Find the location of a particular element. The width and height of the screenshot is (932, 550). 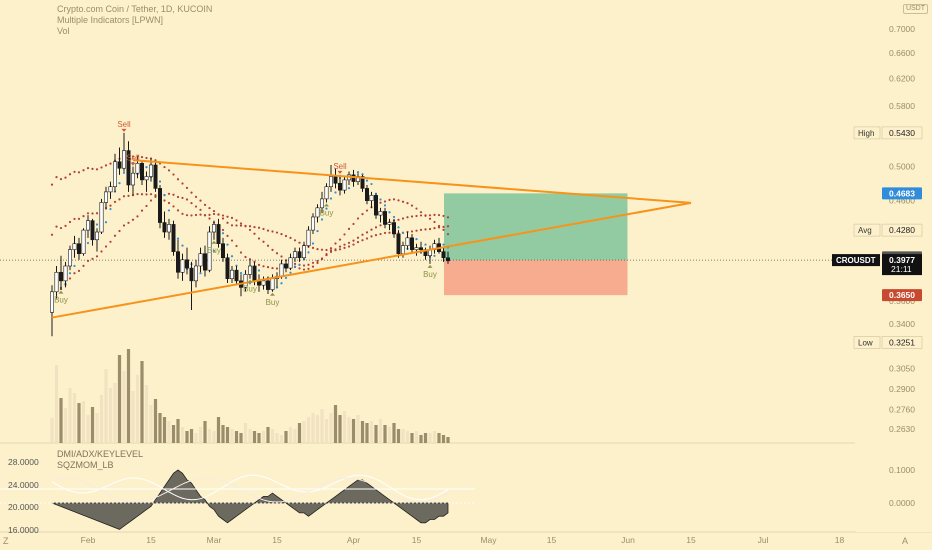

time-tick-label: 15 is located at coordinates (691, 540).